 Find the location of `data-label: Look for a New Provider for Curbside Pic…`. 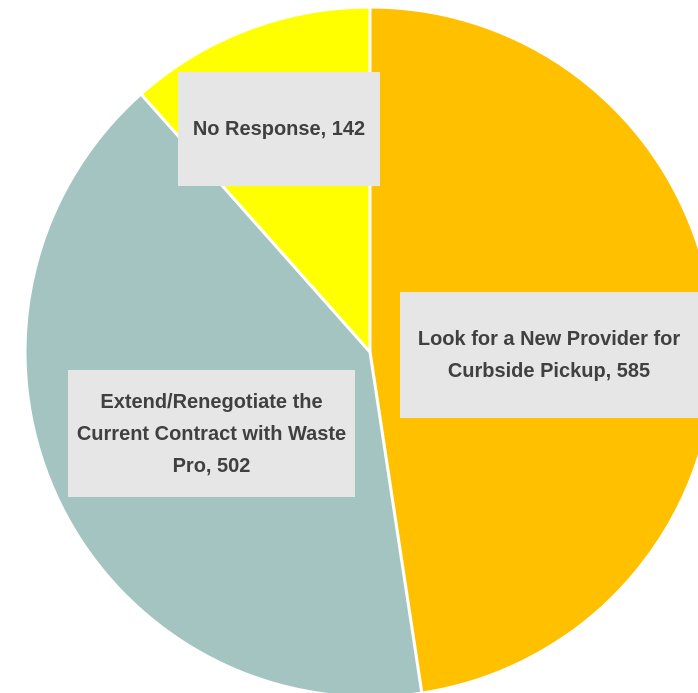

data-label: Look for a New Provider for Curbside Pic… is located at coordinates (549, 355).